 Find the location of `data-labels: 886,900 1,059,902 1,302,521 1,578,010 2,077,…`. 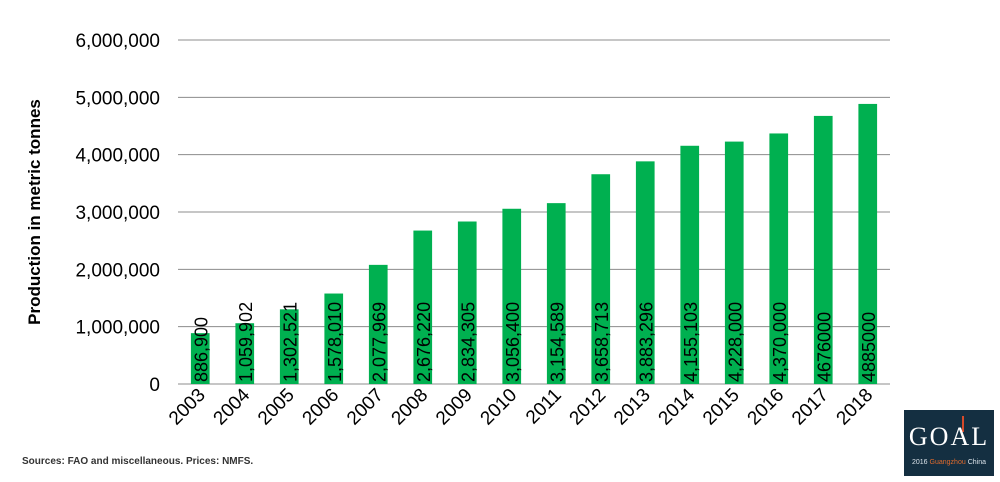

data-labels: 886,900 1,059,902 1,302,521 1,578,010 2,077,… is located at coordinates (535, 342).